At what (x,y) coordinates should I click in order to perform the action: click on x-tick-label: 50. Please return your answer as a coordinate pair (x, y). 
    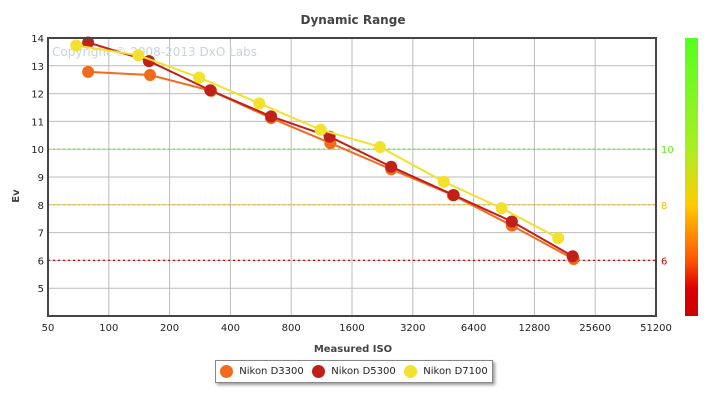
    Looking at the image, I should click on (48, 328).